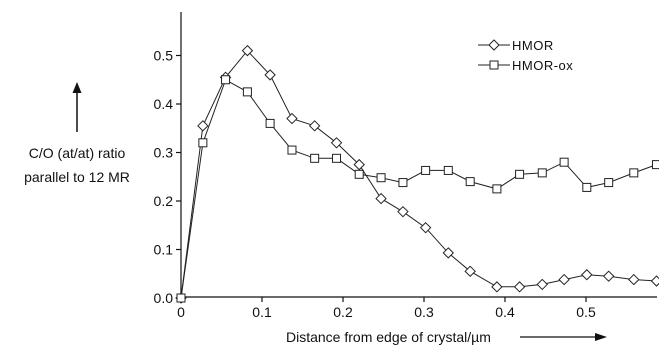  I want to click on x-axis-label: Distance from edge of crystal/µm, so click(388, 337).